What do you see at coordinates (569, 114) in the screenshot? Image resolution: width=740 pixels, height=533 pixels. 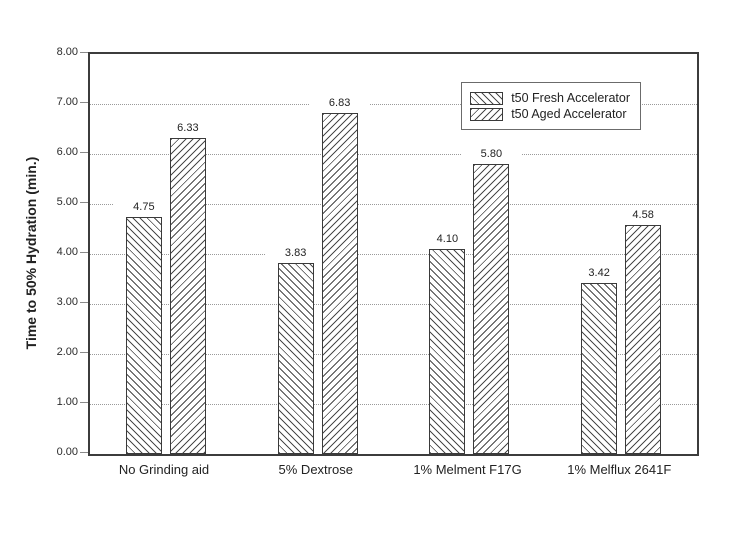 I see `legend-label-aged: t50 Aged Accelerator` at bounding box center [569, 114].